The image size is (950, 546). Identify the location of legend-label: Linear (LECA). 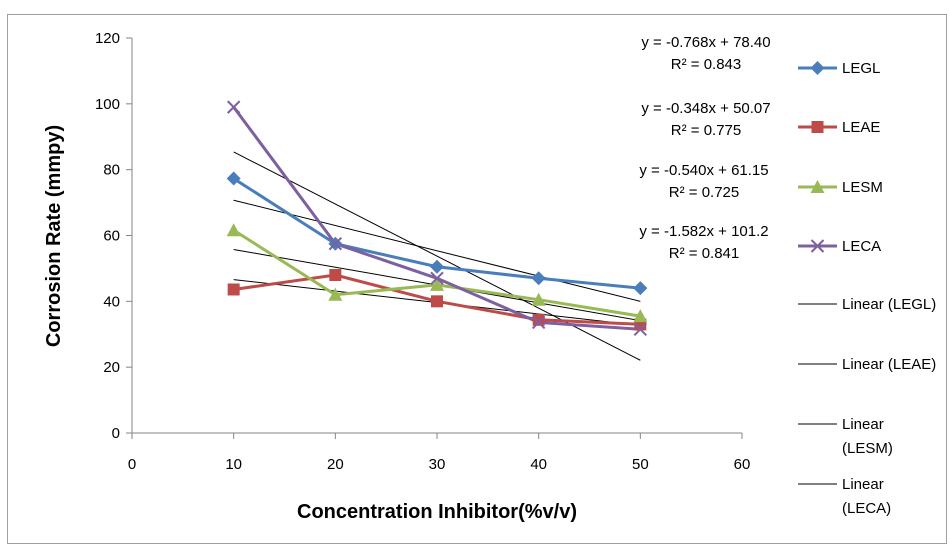
(866, 496).